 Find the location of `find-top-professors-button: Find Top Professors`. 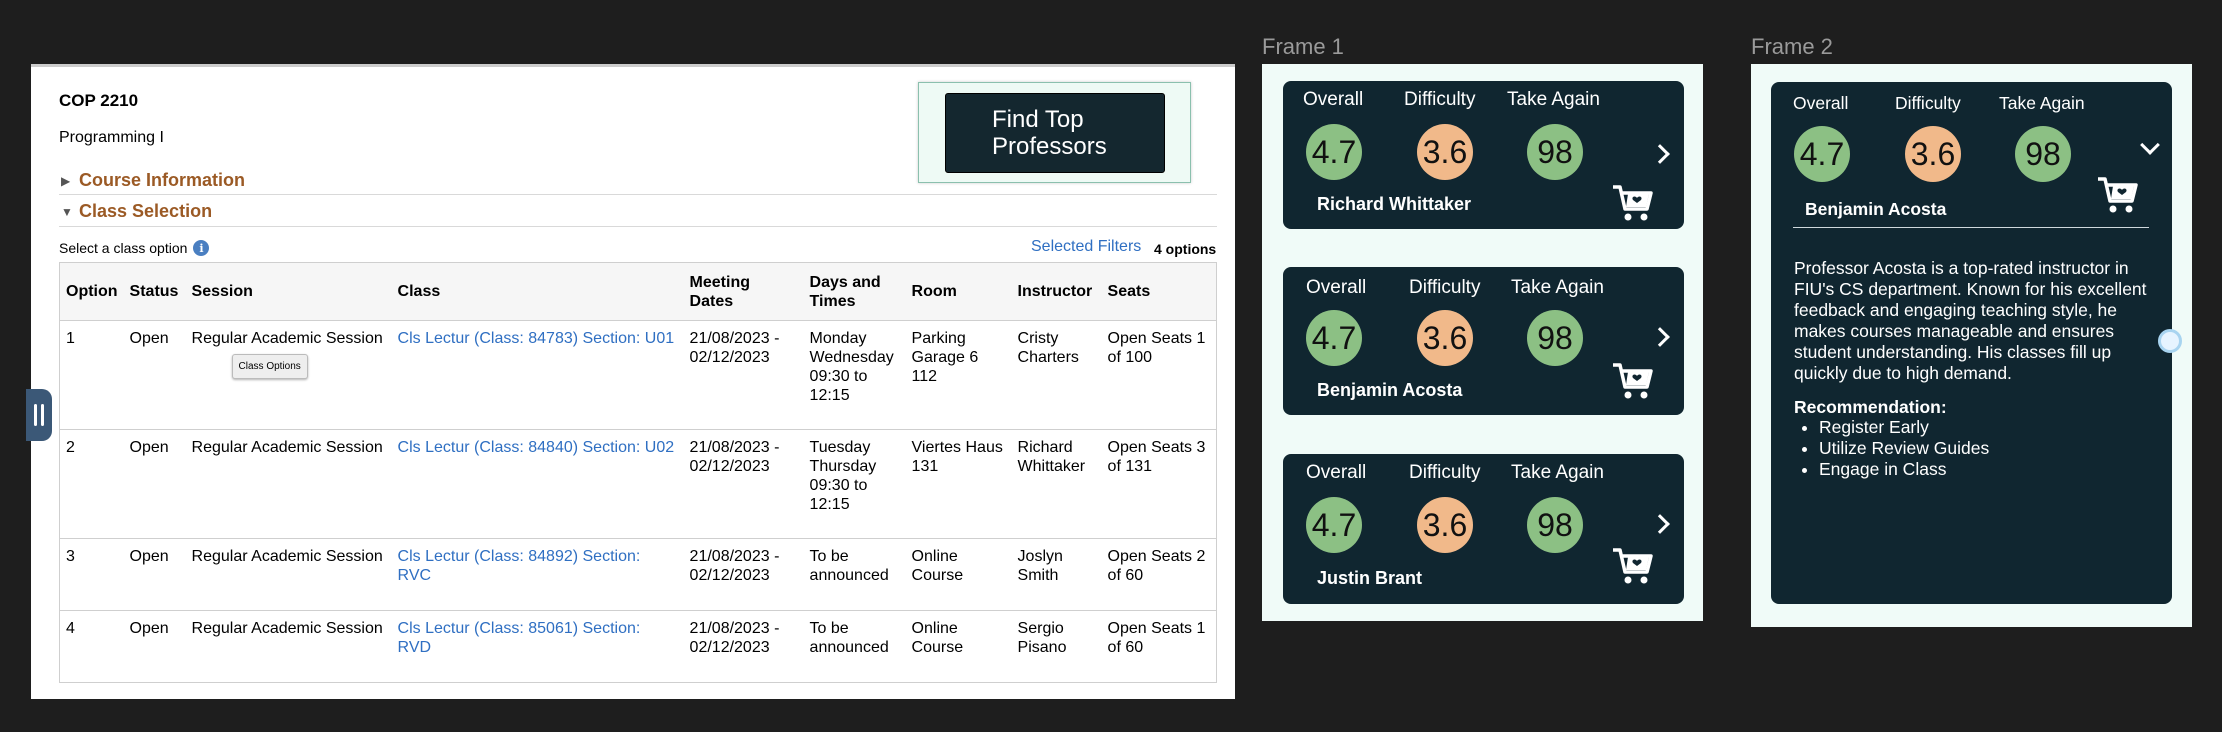

find-top-professors-button: Find Top Professors is located at coordinates (1055, 133).